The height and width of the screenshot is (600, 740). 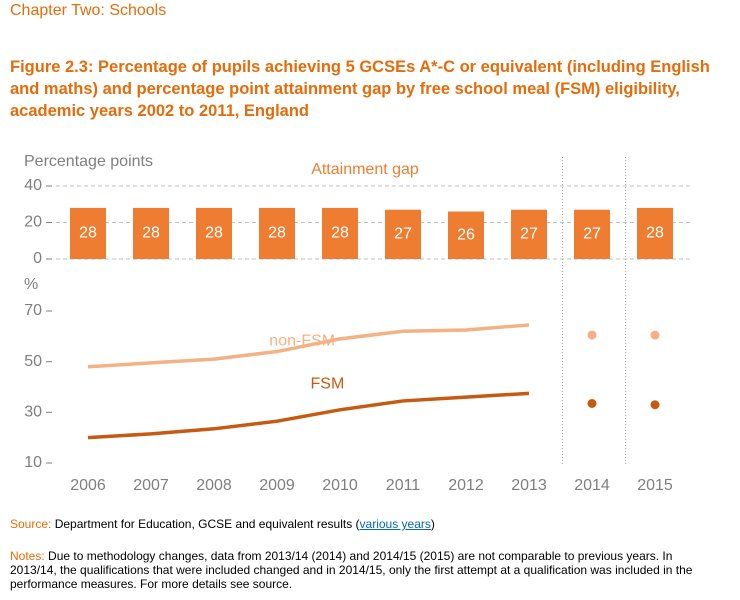 What do you see at coordinates (302, 341) in the screenshot?
I see `series-label: non-FSM` at bounding box center [302, 341].